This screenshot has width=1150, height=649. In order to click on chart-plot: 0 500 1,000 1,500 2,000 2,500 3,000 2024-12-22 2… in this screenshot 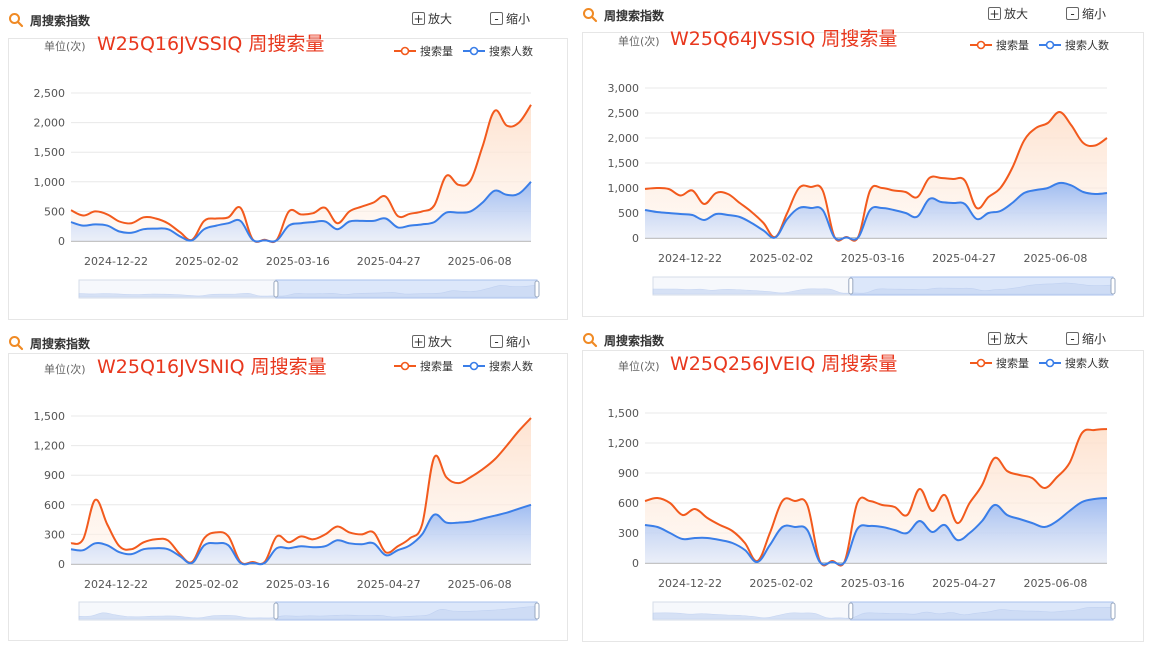, I will do `click(862, 189)`.